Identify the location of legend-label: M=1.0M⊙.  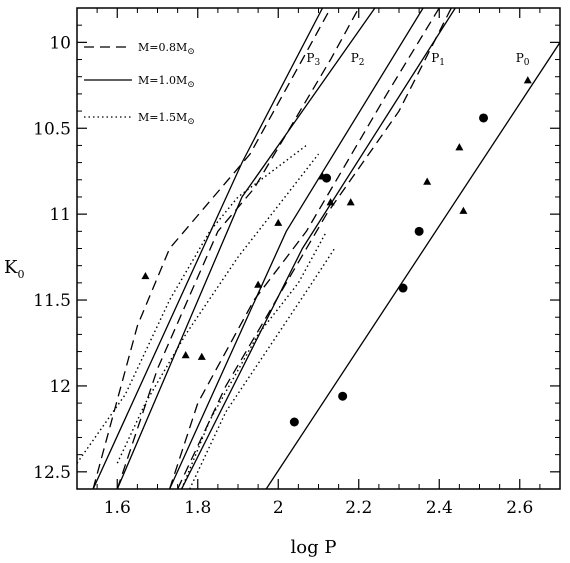
(166, 82).